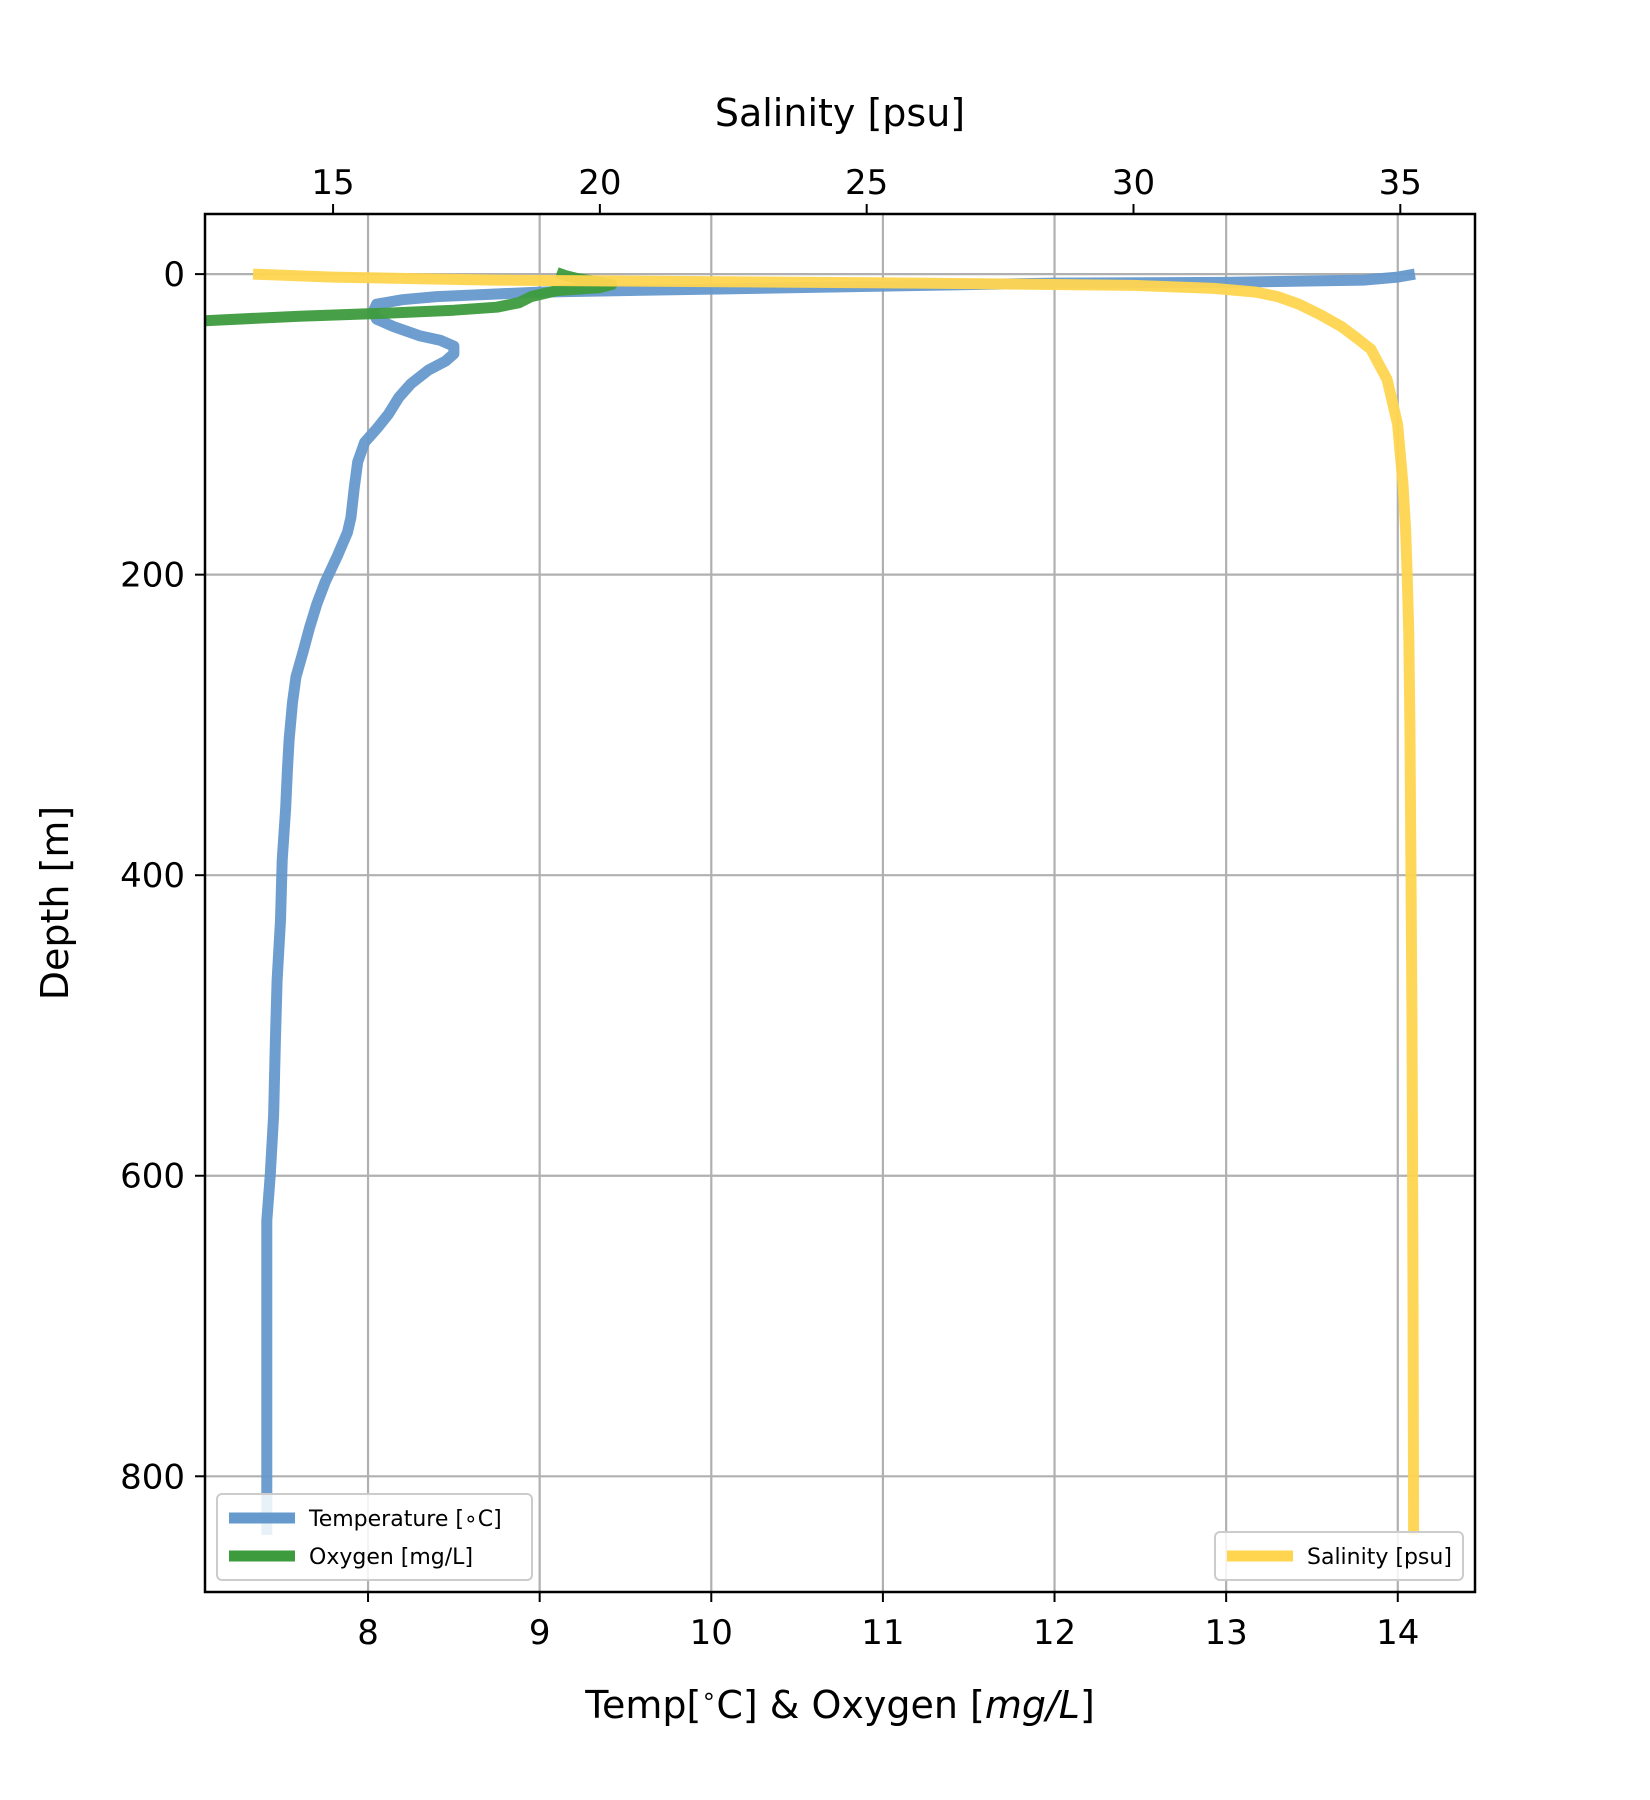 Image resolution: width=1650 pixels, height=1800 pixels. I want to click on bottom-tick-label: 11, so click(882, 1633).